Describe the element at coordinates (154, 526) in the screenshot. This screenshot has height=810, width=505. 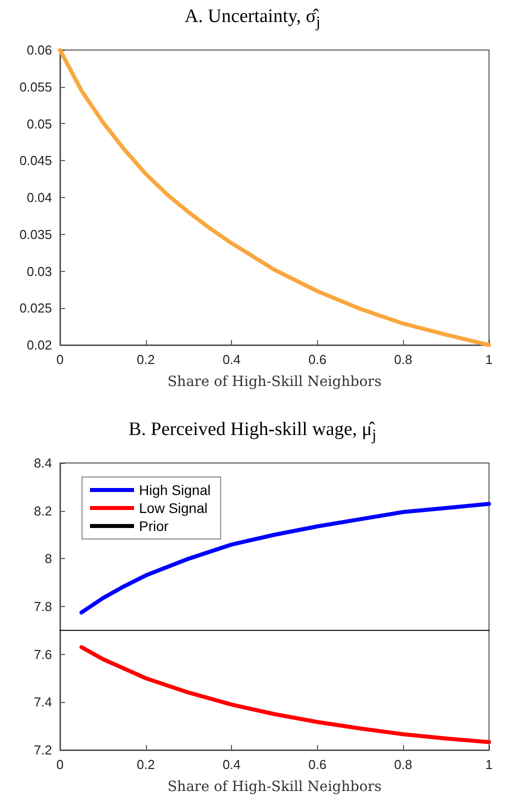
I see `legend-label: Prior` at that location.